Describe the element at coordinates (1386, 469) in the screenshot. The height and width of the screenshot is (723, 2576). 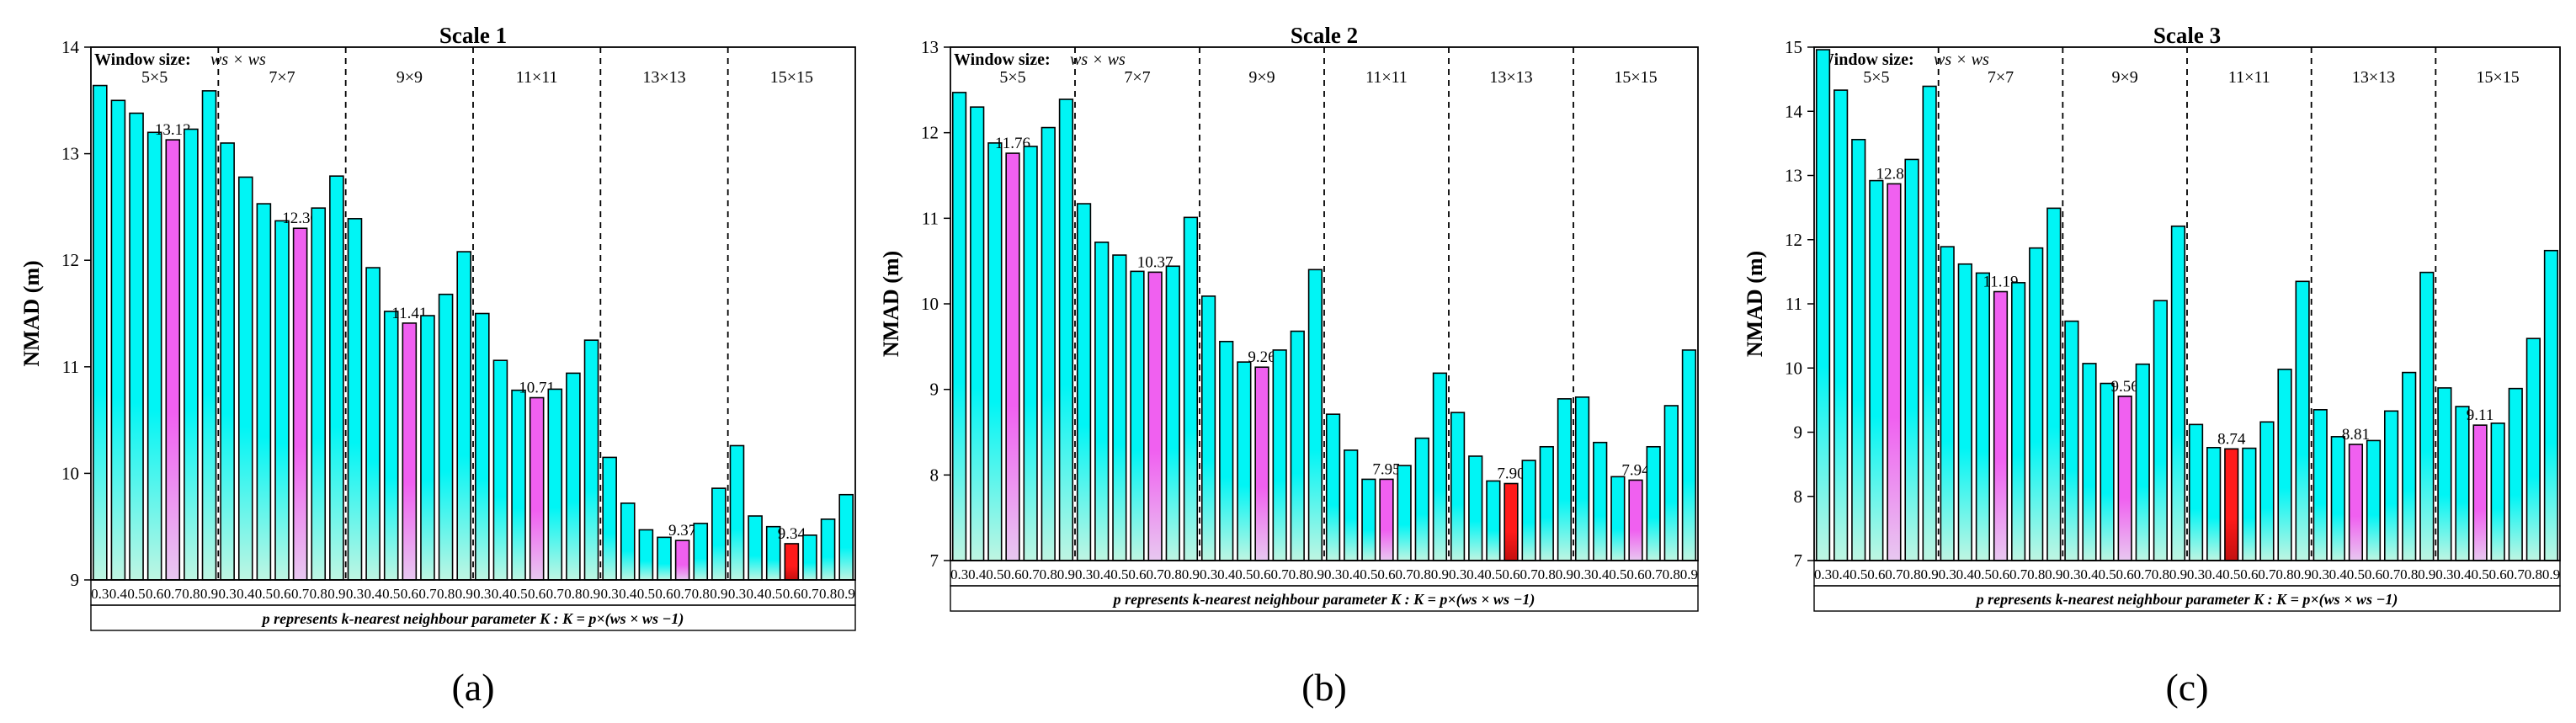
I see `data-label: 7.95` at that location.